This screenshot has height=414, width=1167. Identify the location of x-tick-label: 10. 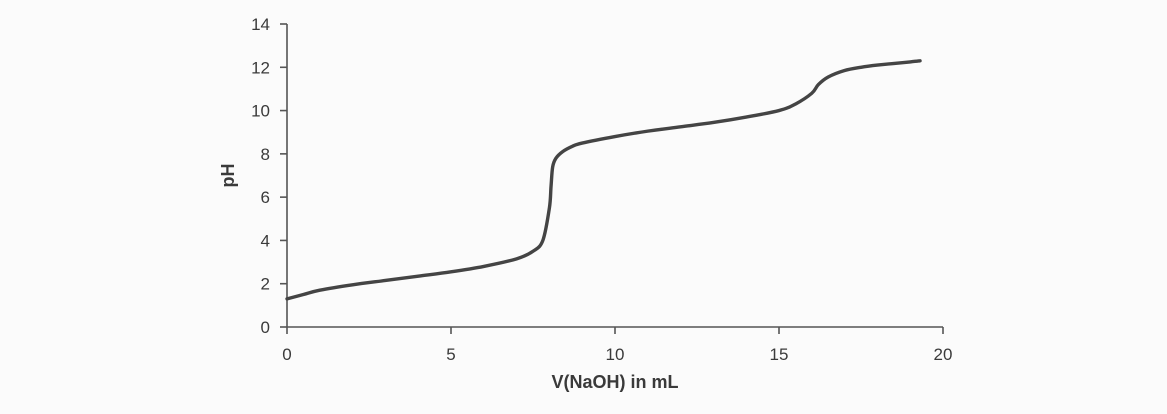
(615, 354).